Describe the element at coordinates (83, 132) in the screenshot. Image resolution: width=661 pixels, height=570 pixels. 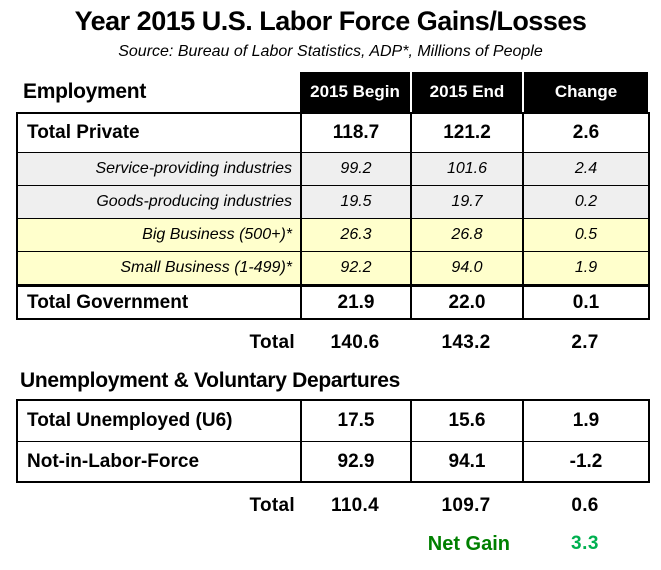
I see `row-label: Total Private` at that location.